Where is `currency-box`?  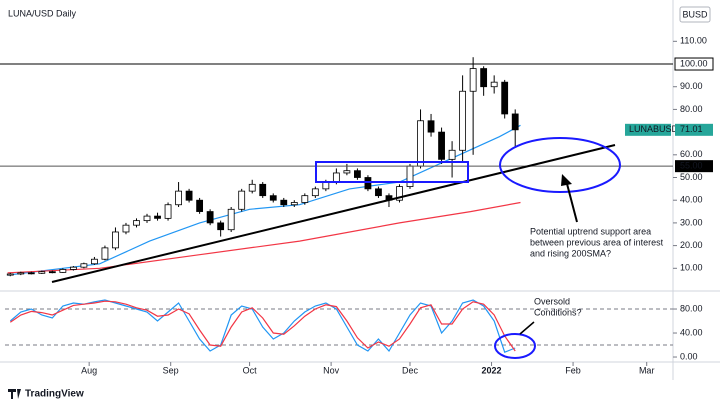
currency-box is located at coordinates (695, 14).